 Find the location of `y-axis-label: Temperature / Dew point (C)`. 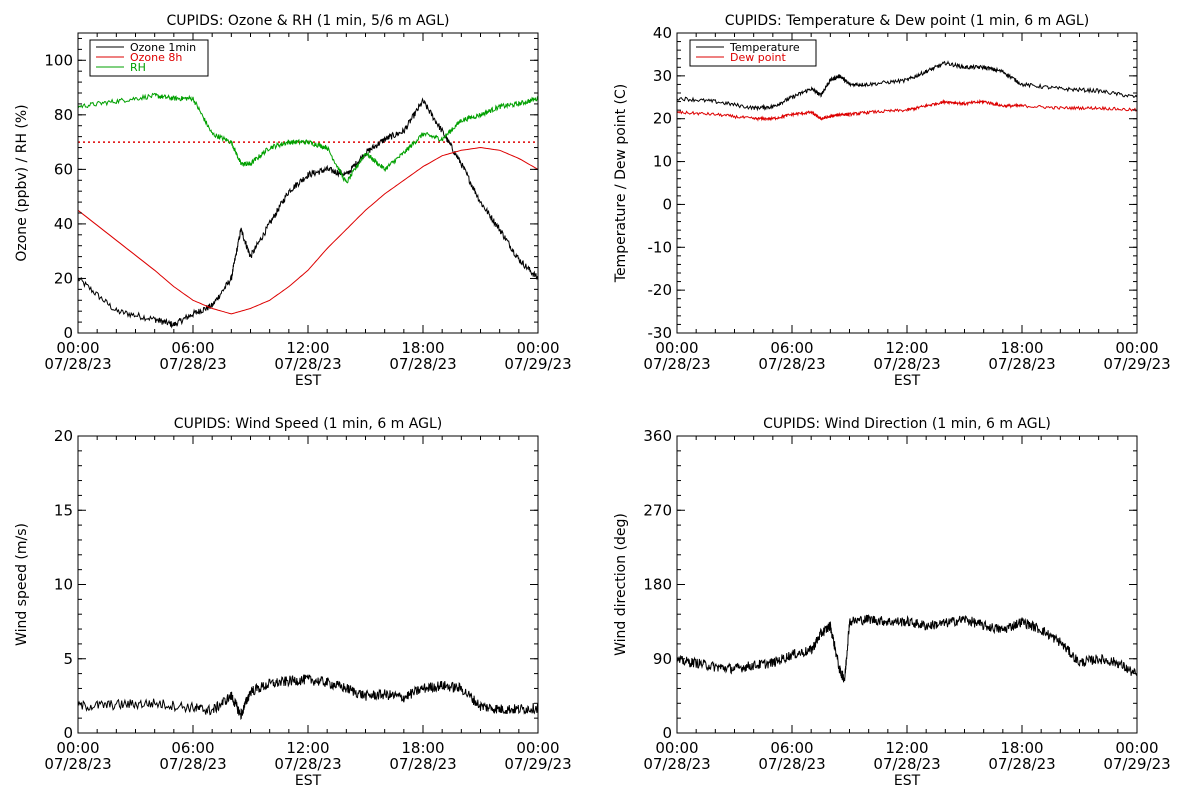

y-axis-label: Temperature / Dew point (C) is located at coordinates (621, 183).